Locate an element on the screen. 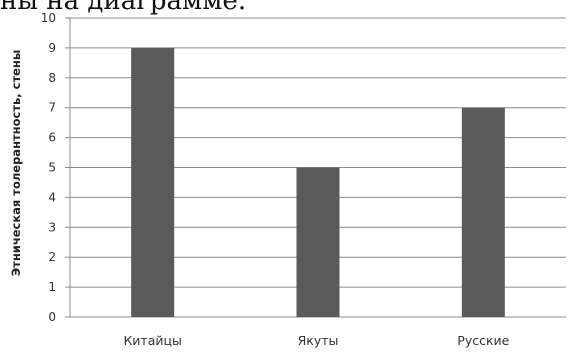 The width and height of the screenshot is (583, 352). y-tick-label: 7 is located at coordinates (52, 108).